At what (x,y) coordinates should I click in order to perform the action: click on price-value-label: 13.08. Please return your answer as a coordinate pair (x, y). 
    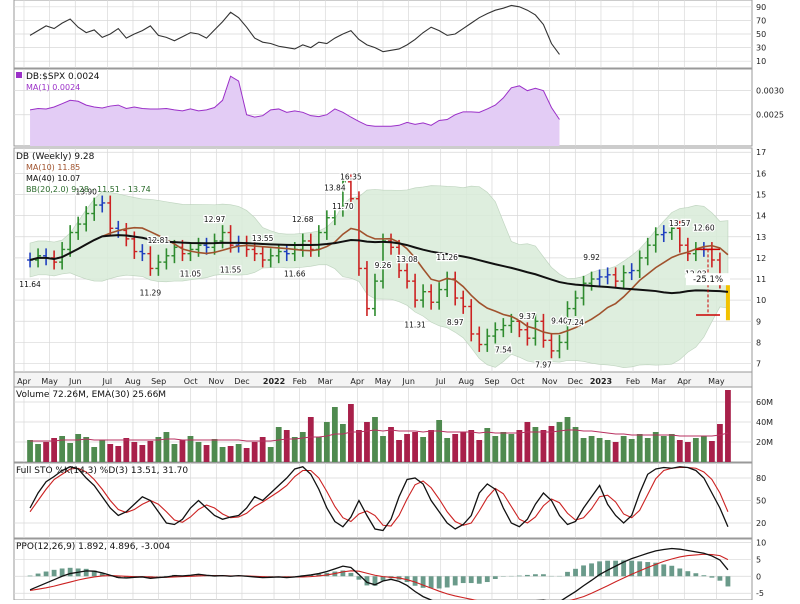
    Looking at the image, I should click on (407, 259).